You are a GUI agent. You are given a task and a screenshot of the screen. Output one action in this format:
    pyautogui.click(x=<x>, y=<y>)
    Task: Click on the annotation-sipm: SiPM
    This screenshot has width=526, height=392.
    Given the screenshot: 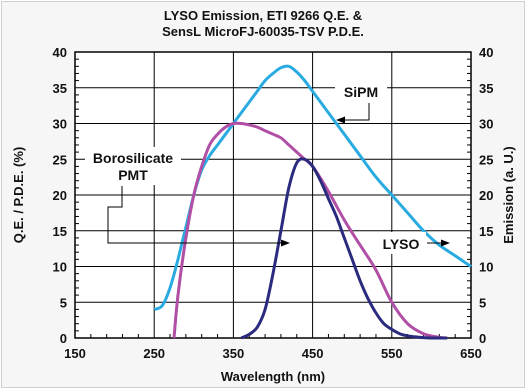 What is the action you would take?
    pyautogui.click(x=361, y=102)
    